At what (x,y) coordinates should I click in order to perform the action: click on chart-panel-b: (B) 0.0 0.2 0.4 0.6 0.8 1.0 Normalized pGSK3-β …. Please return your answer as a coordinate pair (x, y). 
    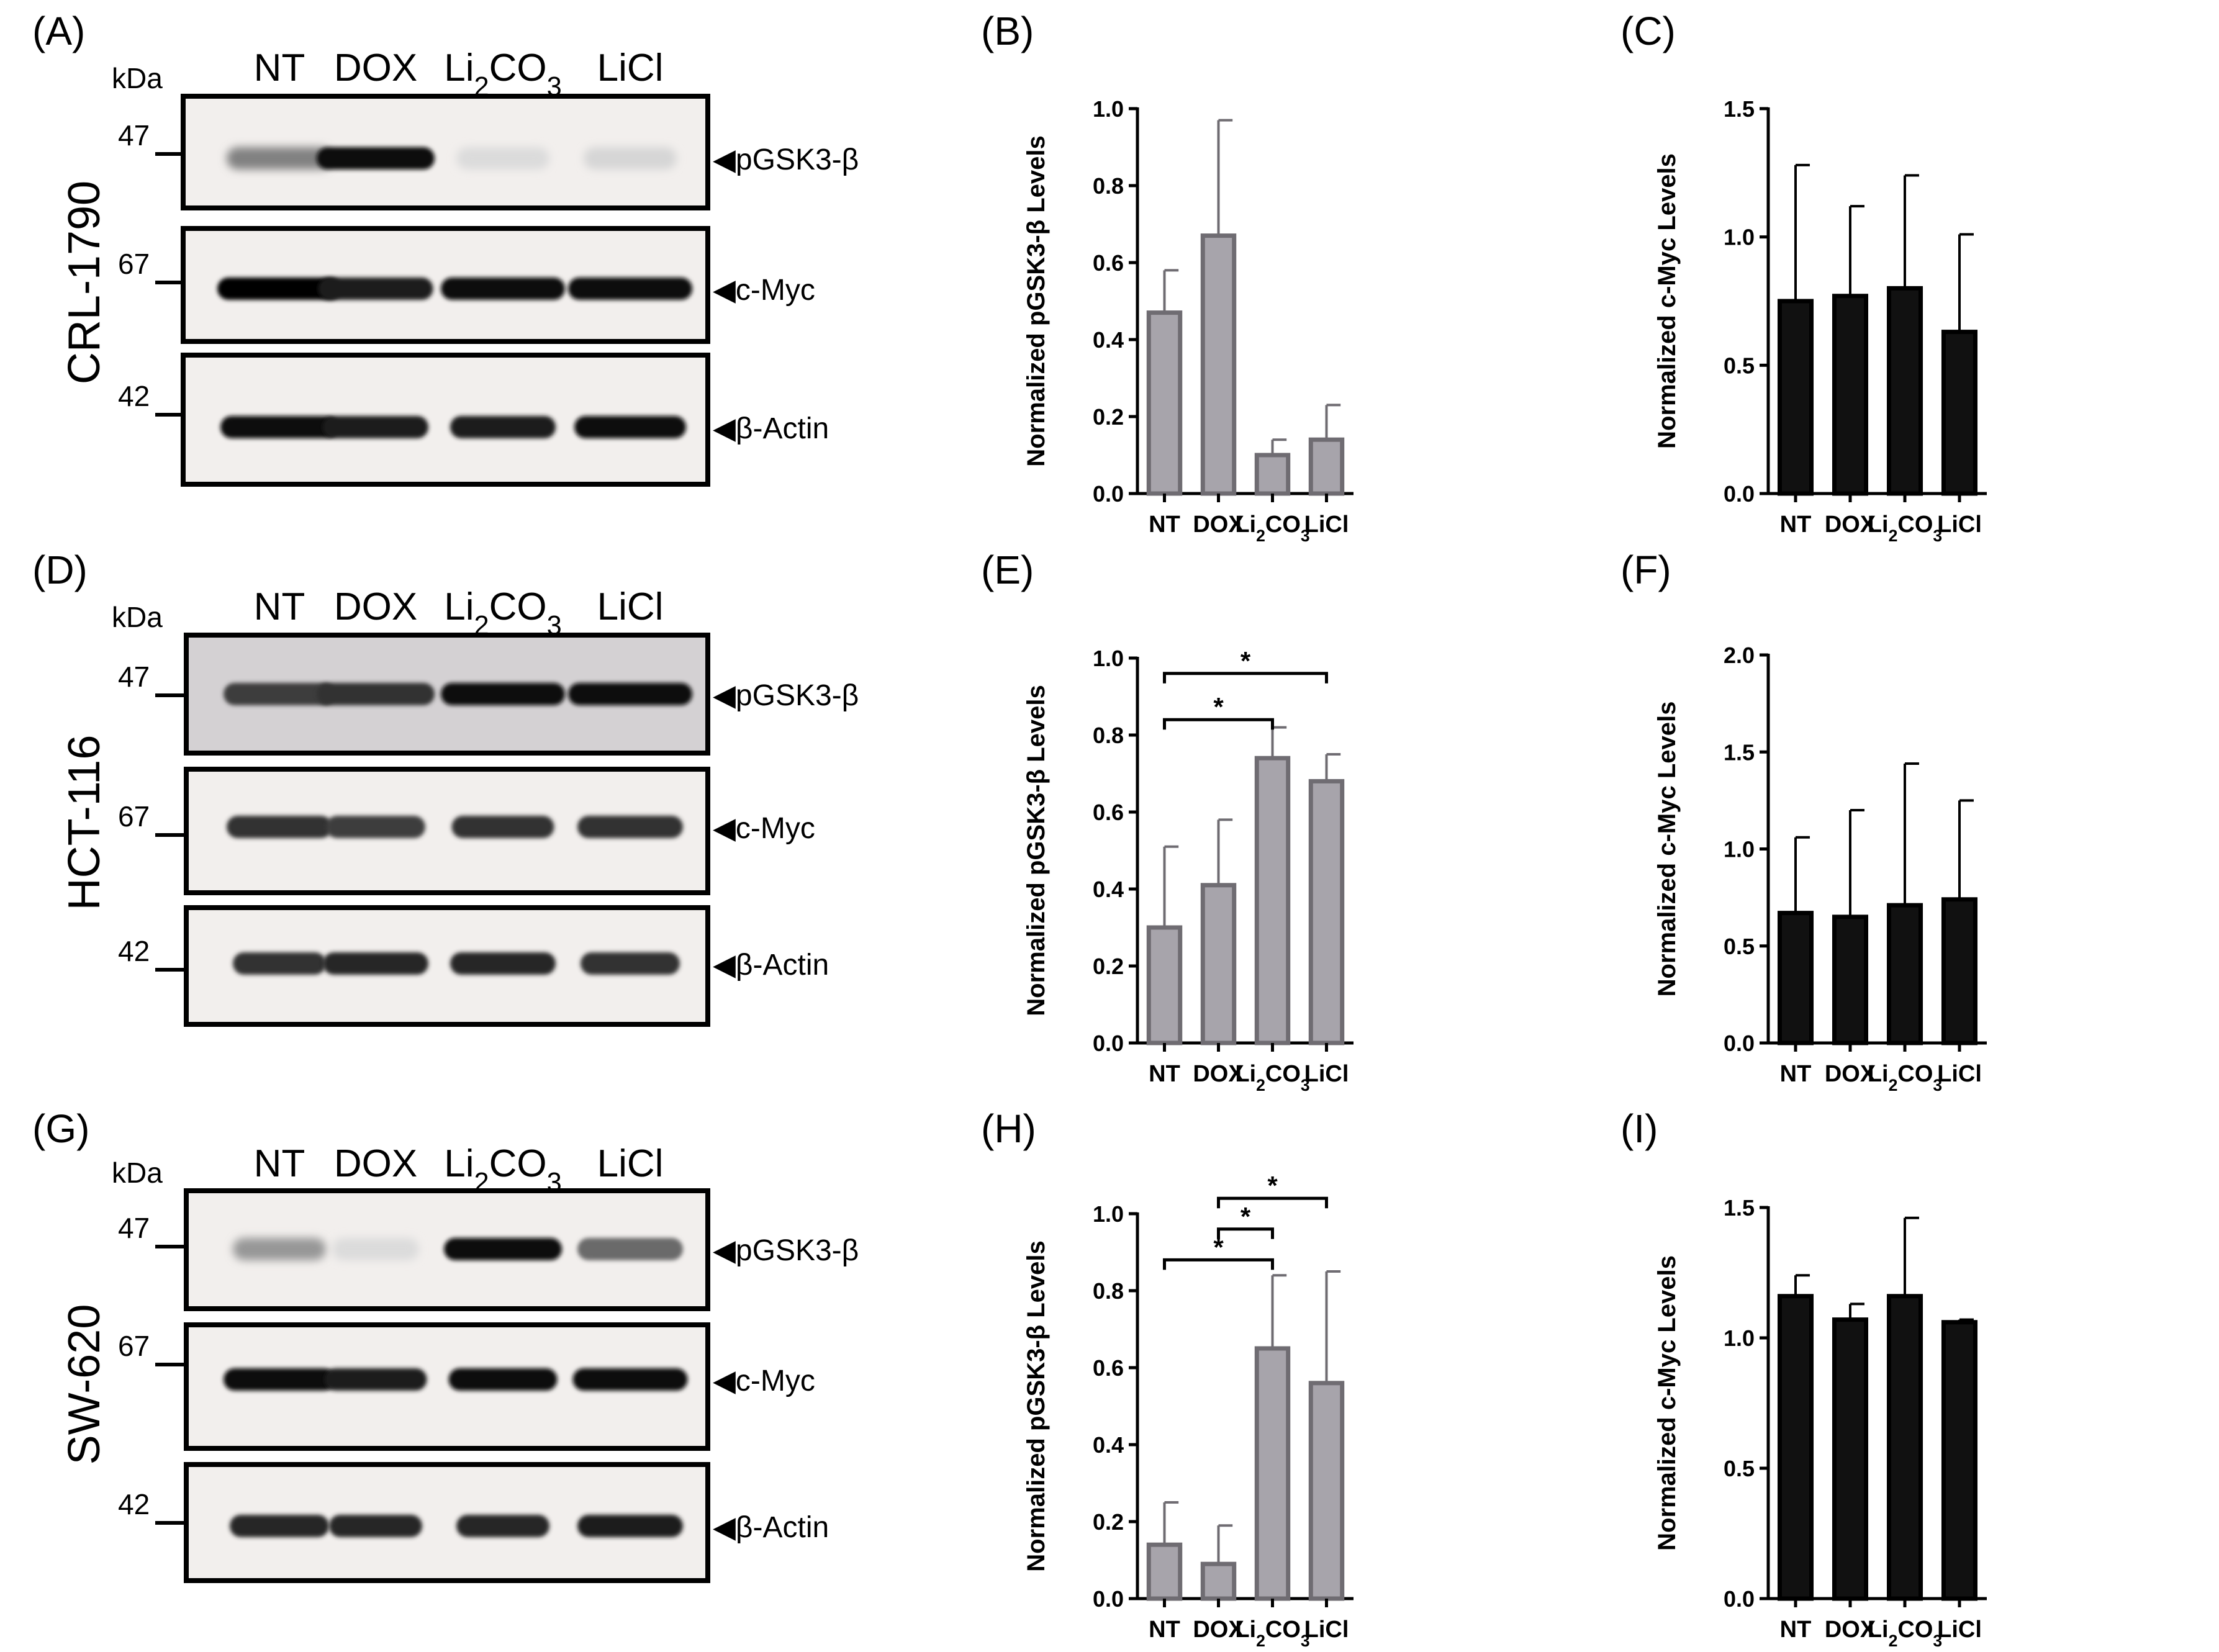
    Looking at the image, I should click on (1167, 277).